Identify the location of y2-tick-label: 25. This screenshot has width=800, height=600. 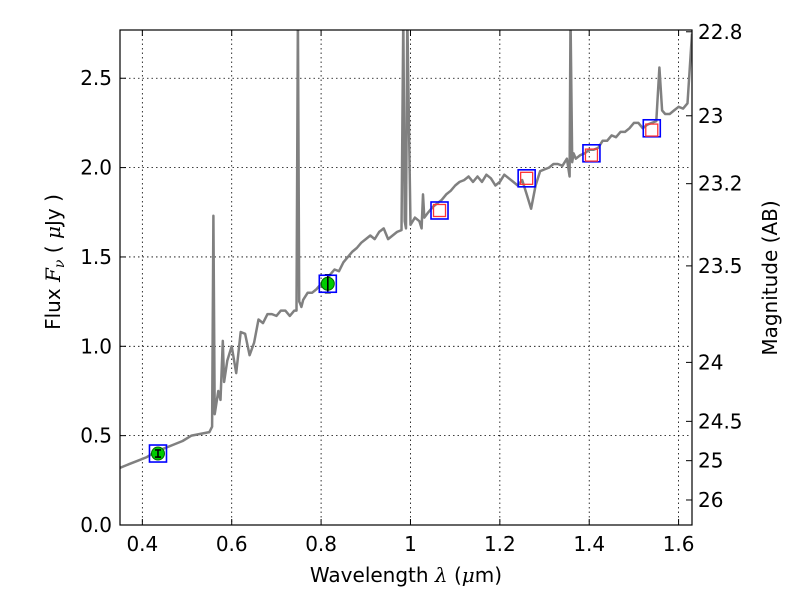
(710, 461).